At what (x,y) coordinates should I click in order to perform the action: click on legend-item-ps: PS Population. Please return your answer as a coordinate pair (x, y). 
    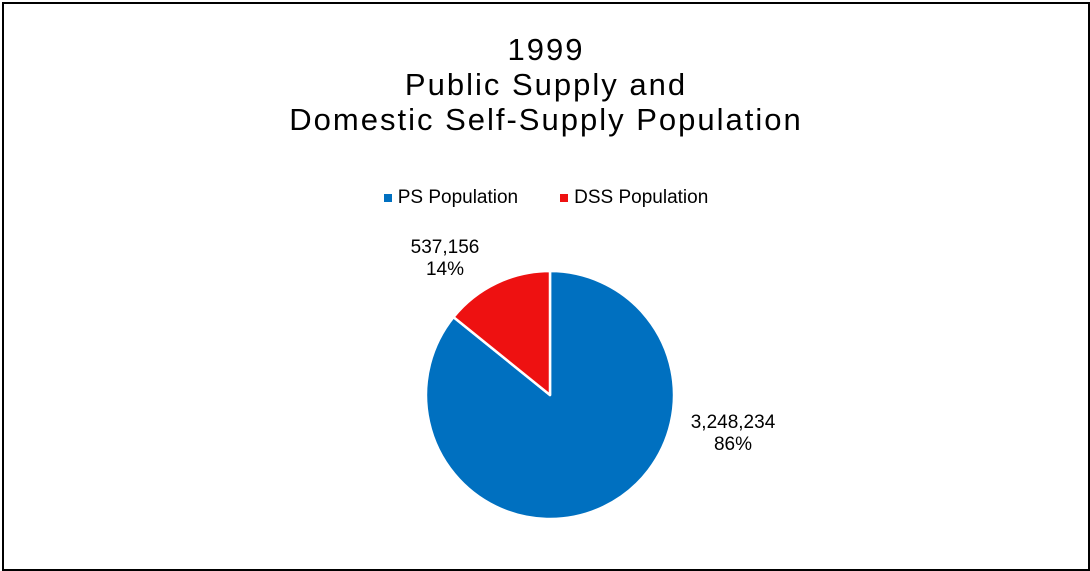
    Looking at the image, I should click on (451, 198).